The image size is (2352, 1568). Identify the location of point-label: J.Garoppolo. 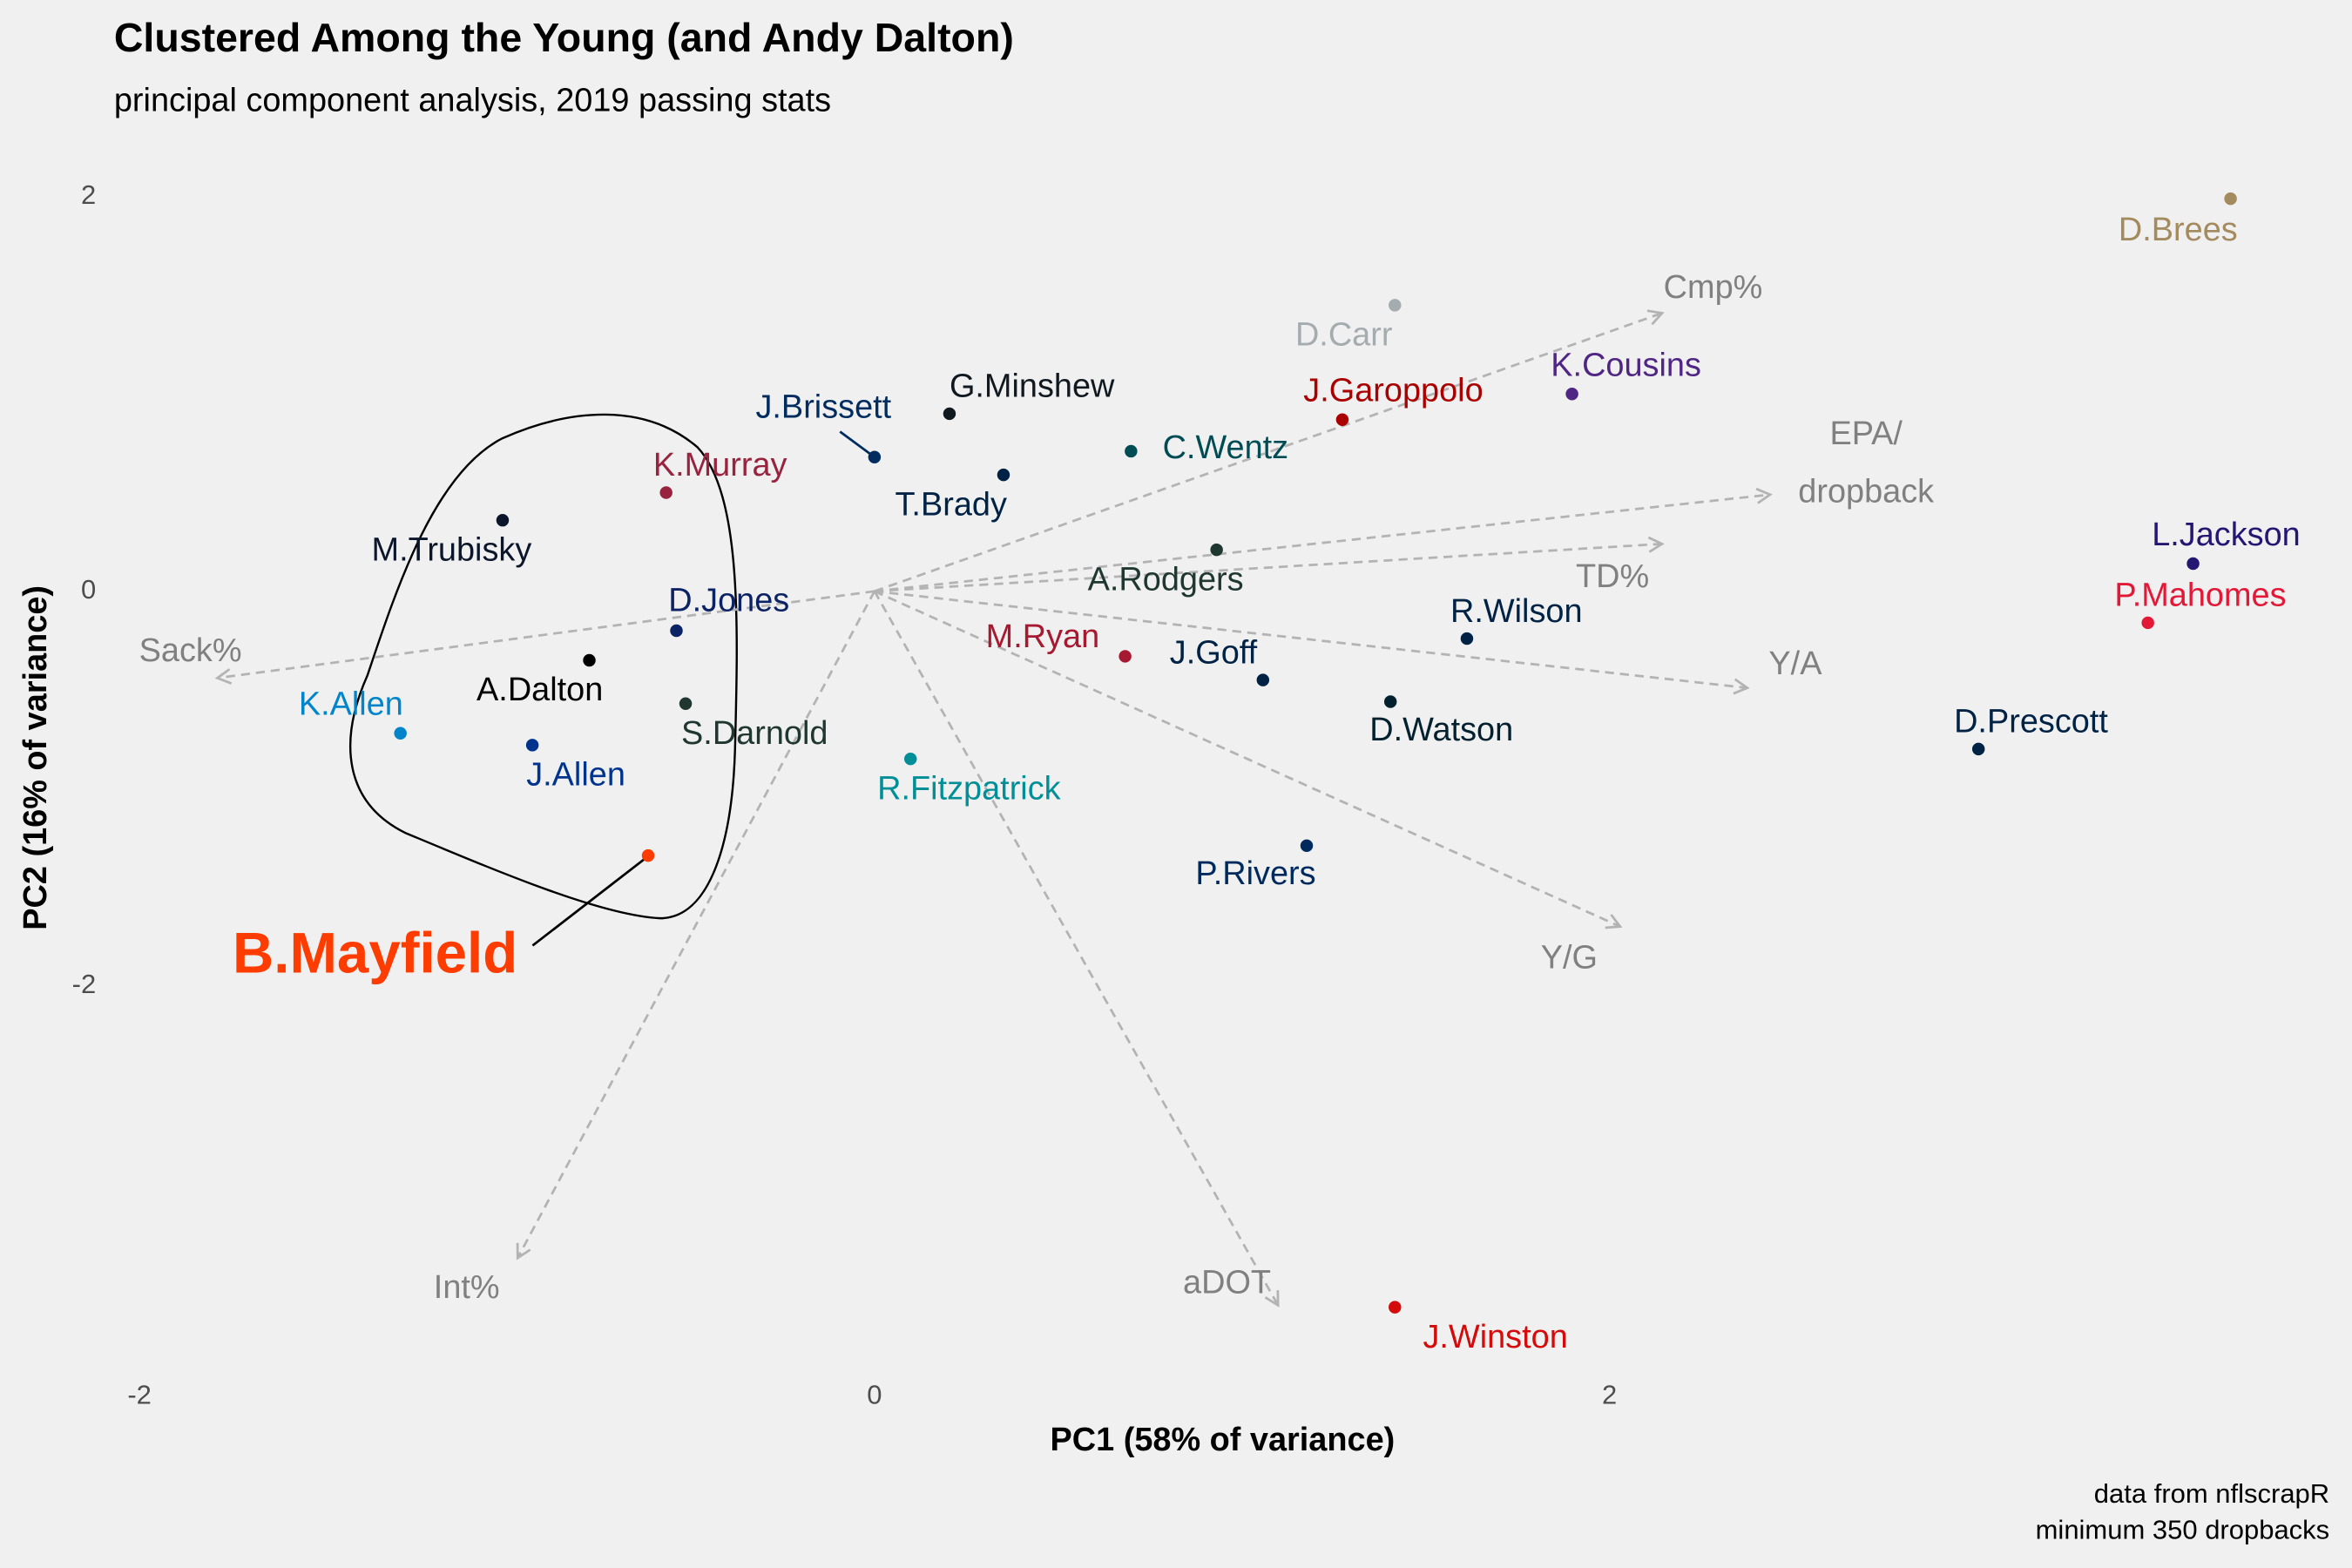
(1393, 391).